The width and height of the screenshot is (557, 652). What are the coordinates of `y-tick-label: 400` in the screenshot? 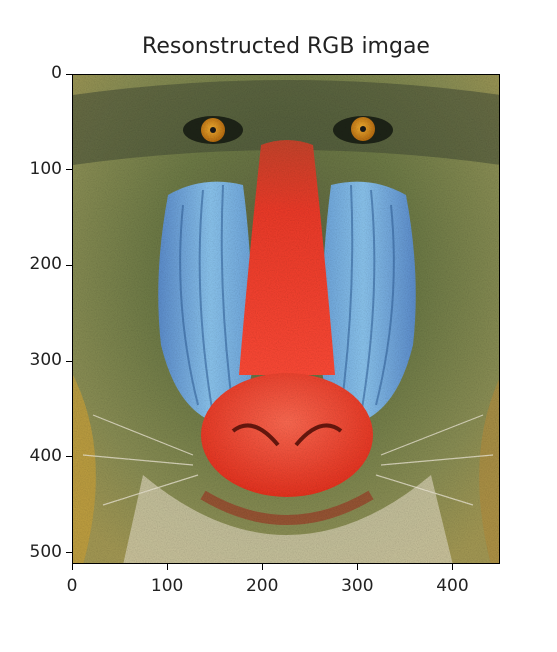 It's located at (45, 455).